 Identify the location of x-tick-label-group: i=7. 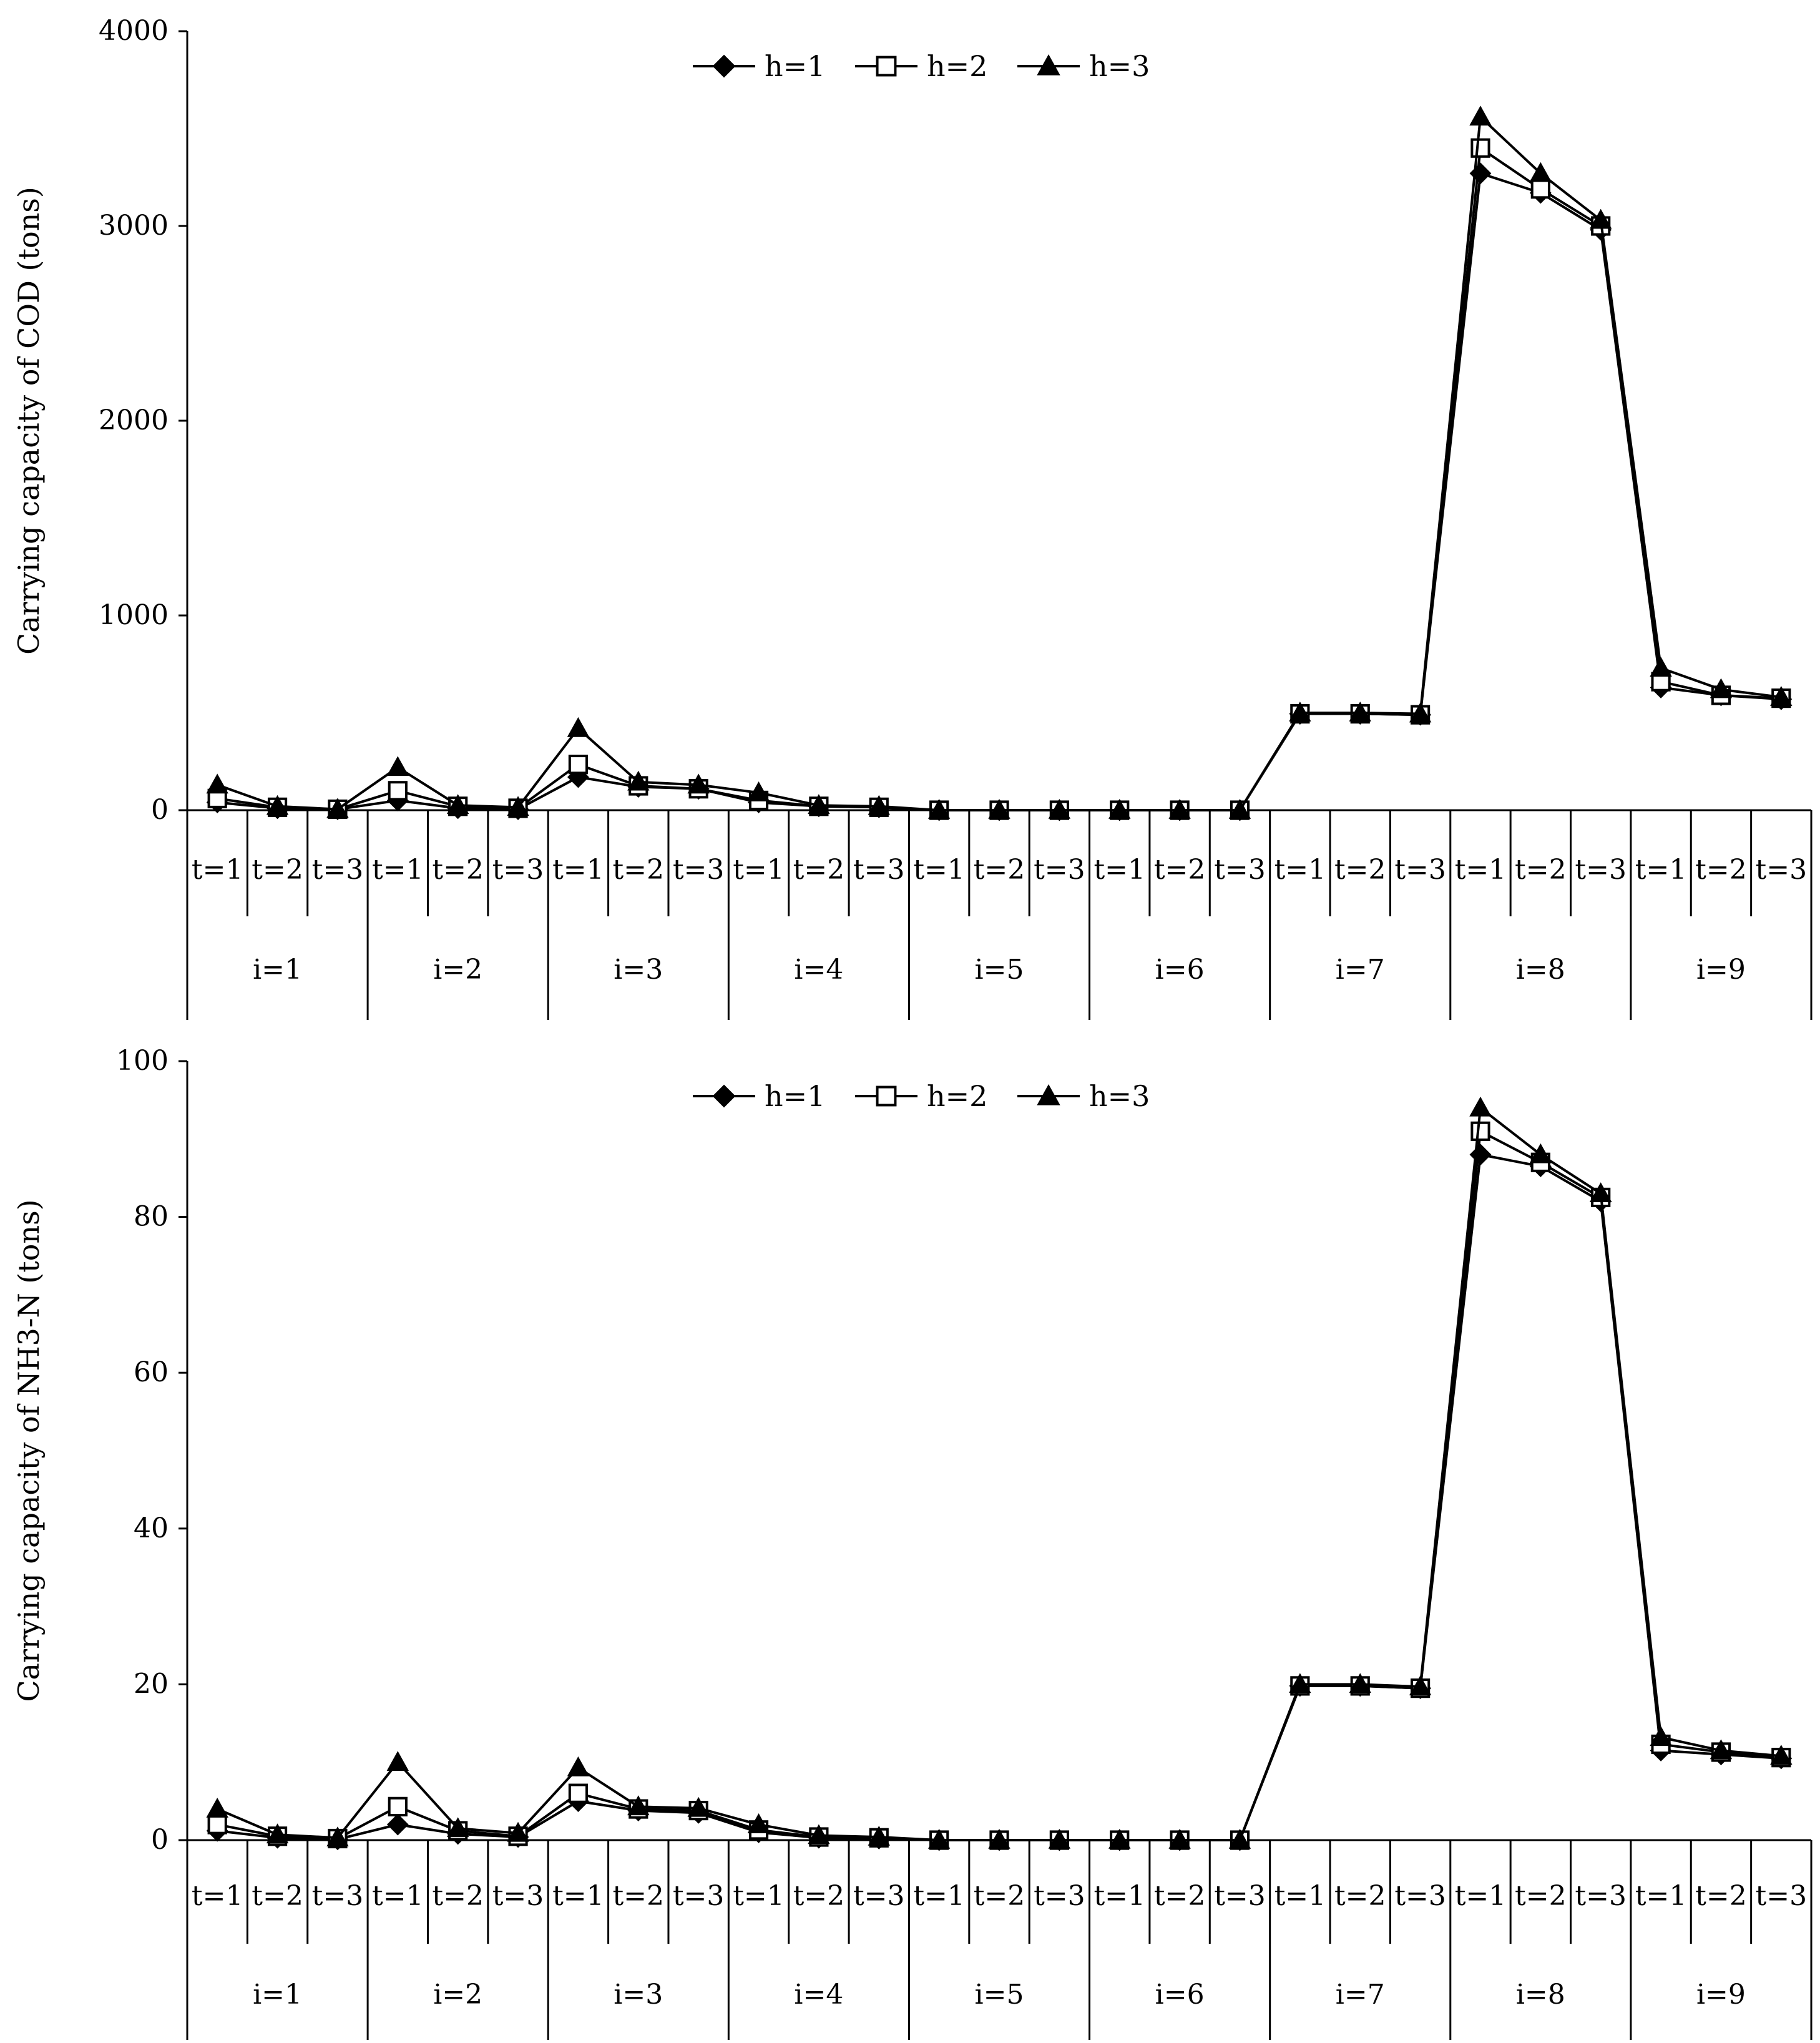
(1361, 970).